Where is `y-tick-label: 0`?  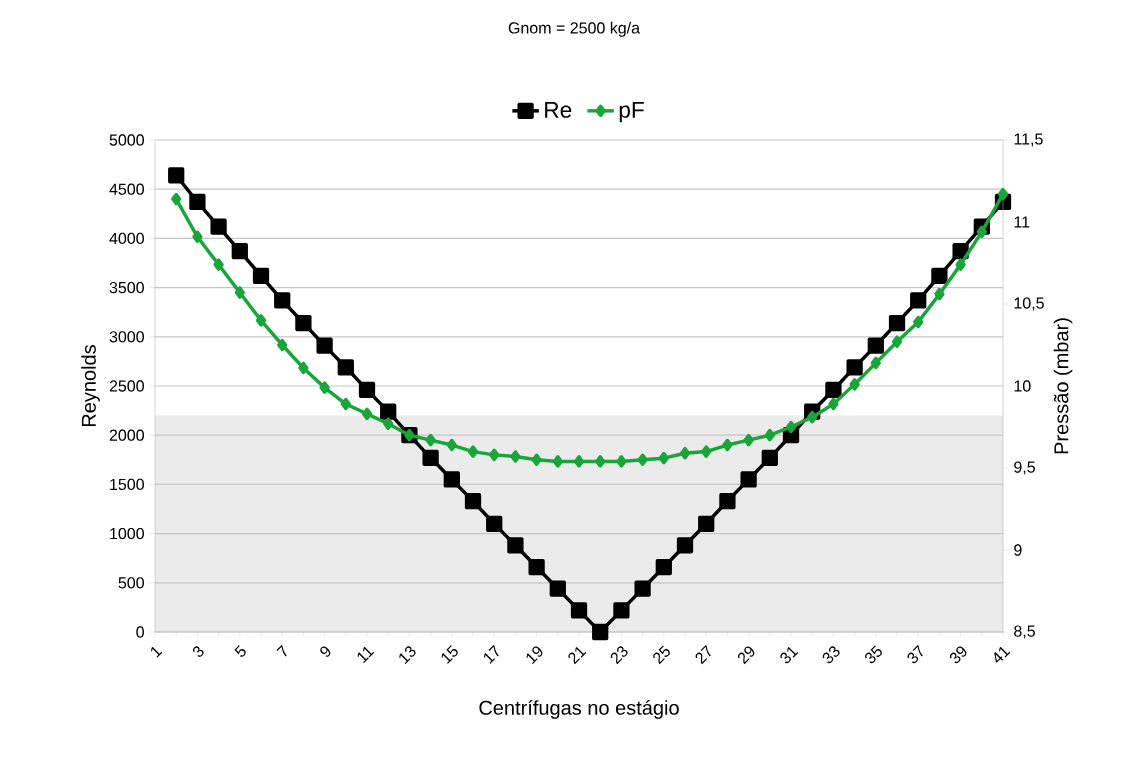 y-tick-label: 0 is located at coordinates (140, 632).